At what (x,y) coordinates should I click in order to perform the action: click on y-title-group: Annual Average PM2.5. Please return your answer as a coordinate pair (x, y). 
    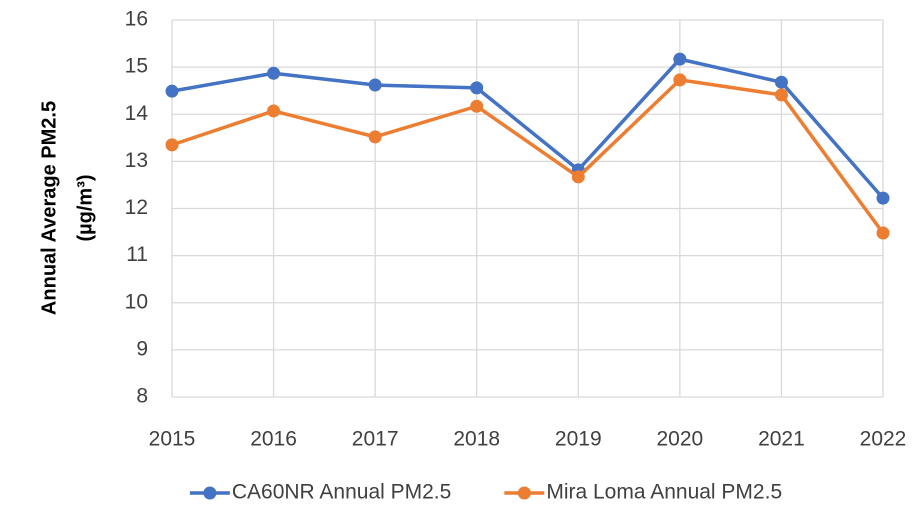
    Looking at the image, I should click on (49, 208).